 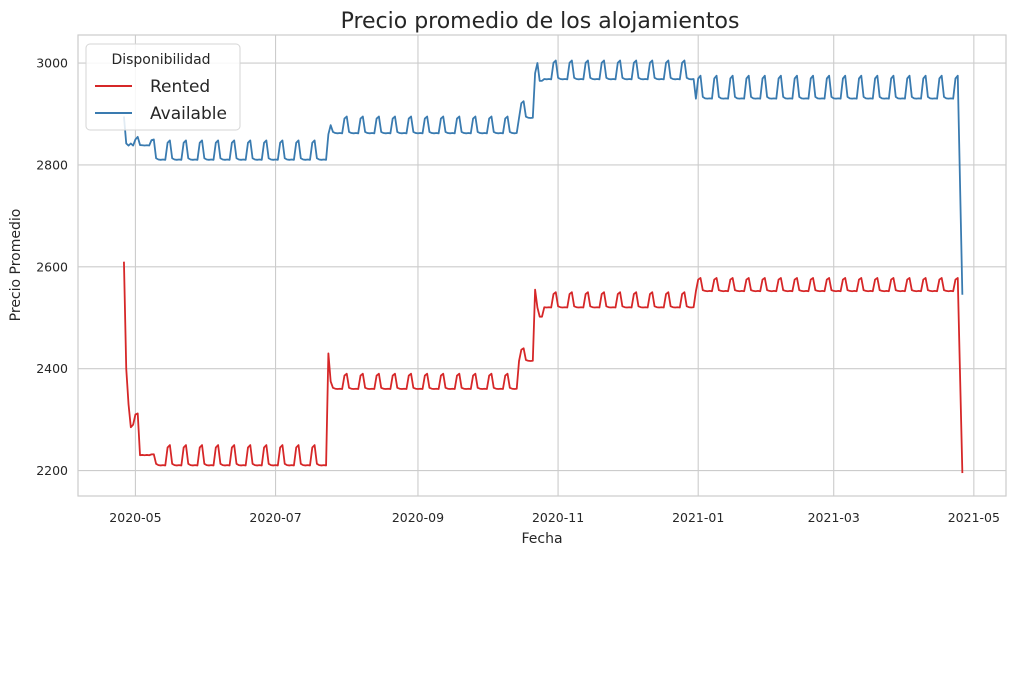 What do you see at coordinates (418, 517) in the screenshot?
I see `x-tick-label: 2020-09` at bounding box center [418, 517].